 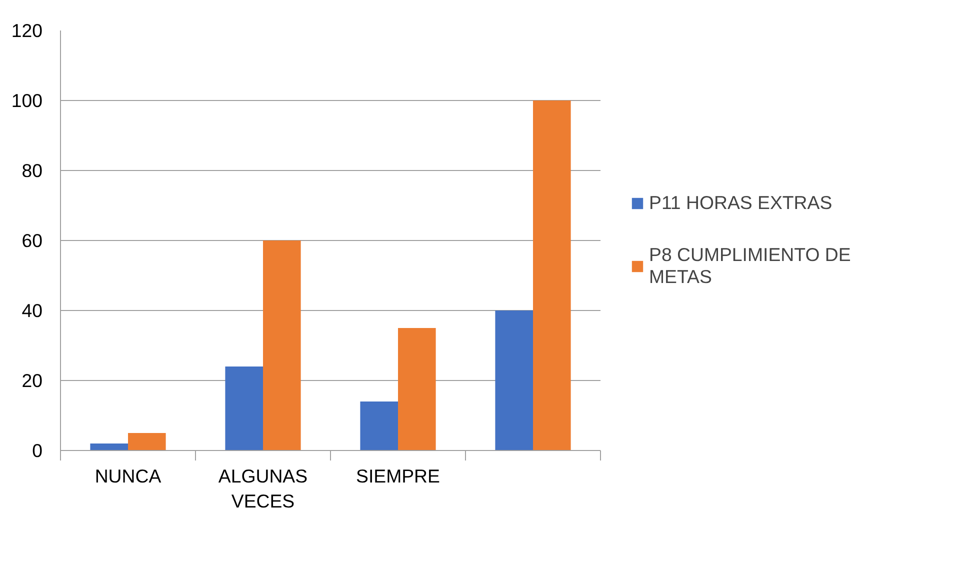 I want to click on y-tick-label: 100, so click(x=27, y=100).